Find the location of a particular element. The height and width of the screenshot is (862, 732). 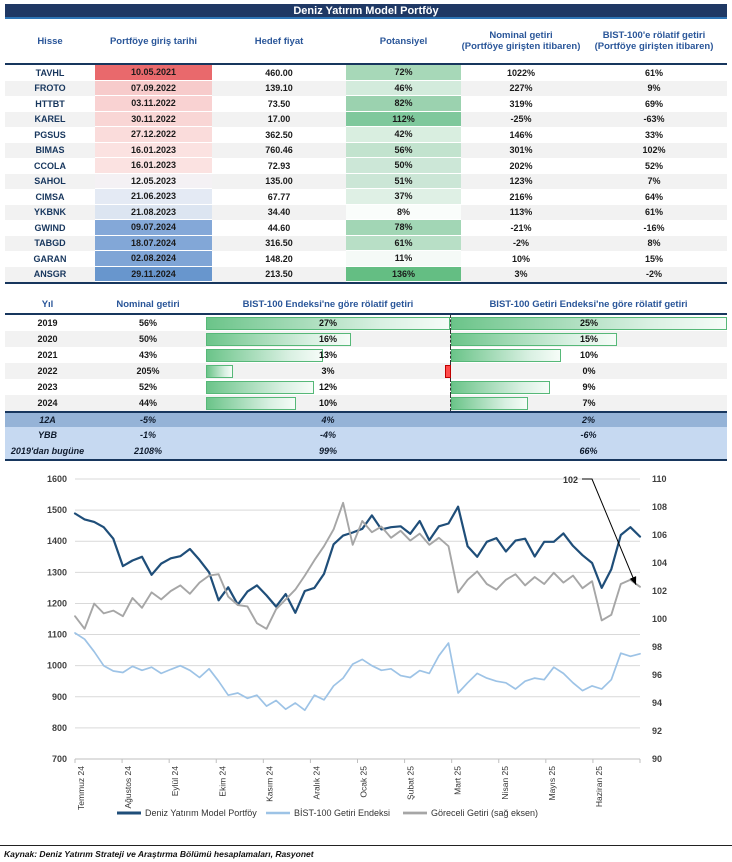

potansiyel-cell: 51% is located at coordinates (403, 181).